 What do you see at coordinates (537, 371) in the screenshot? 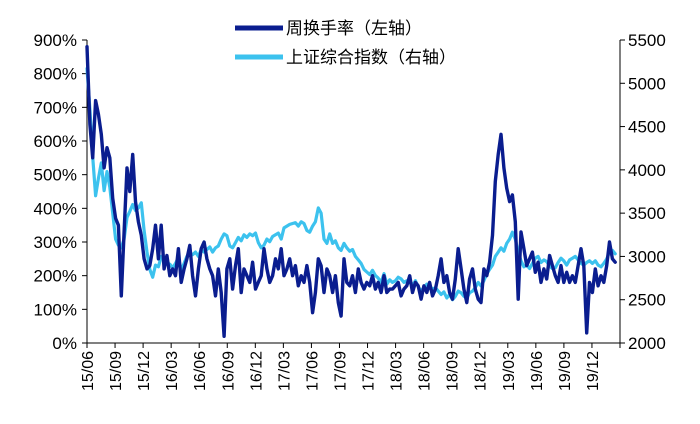
I see `x-tick-label: 19/06` at bounding box center [537, 371].